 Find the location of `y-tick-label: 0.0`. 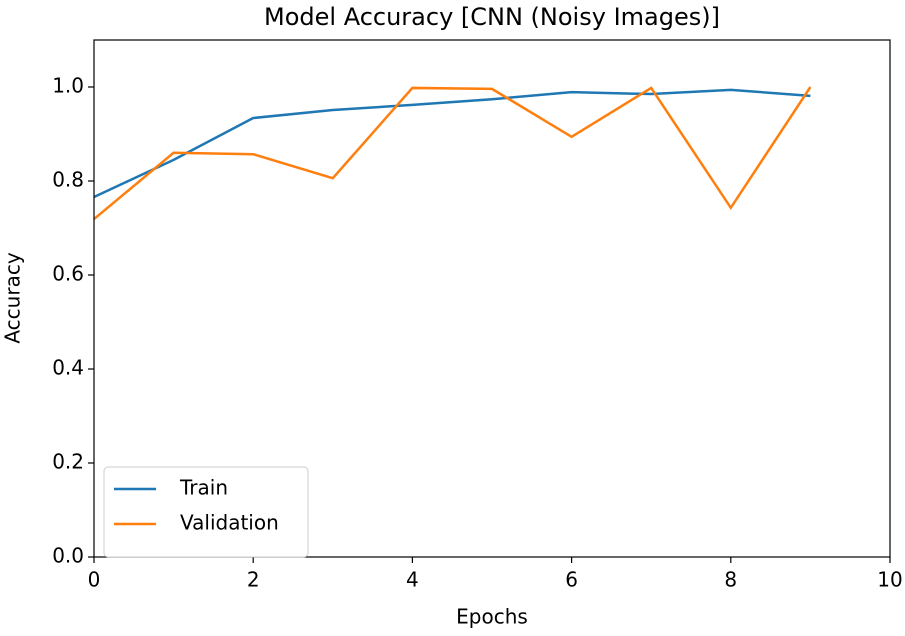

y-tick-label: 0.0 is located at coordinates (68, 556).